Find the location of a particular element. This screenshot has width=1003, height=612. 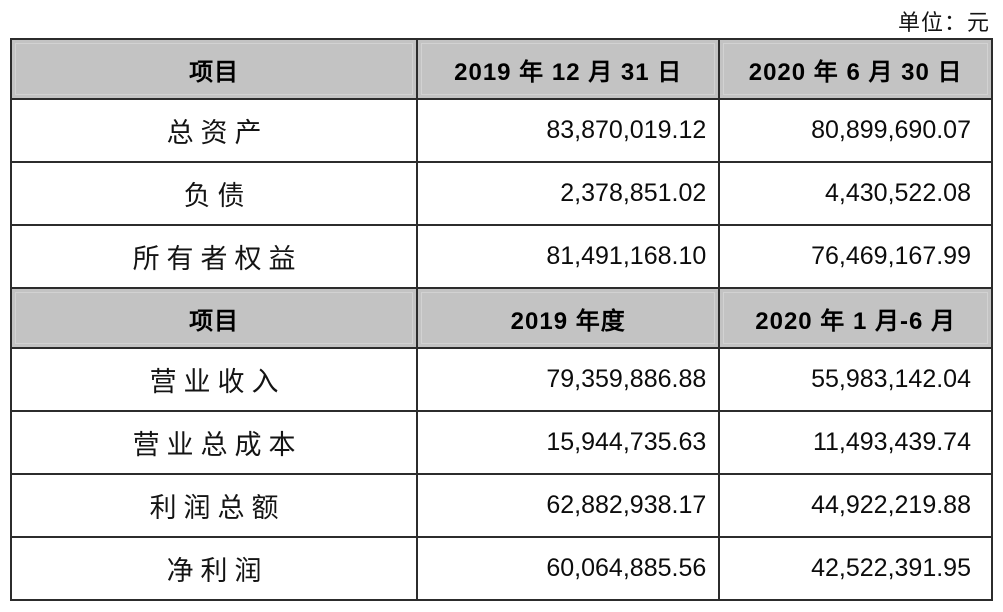

header-text: 2020 年 6 月 30 日 is located at coordinates (855, 72).